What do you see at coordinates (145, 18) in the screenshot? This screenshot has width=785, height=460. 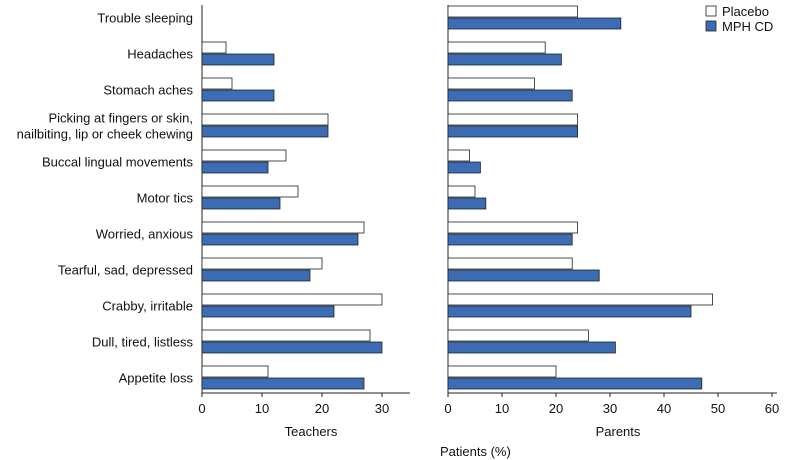 I see `category-label: Trouble sleeping` at bounding box center [145, 18].